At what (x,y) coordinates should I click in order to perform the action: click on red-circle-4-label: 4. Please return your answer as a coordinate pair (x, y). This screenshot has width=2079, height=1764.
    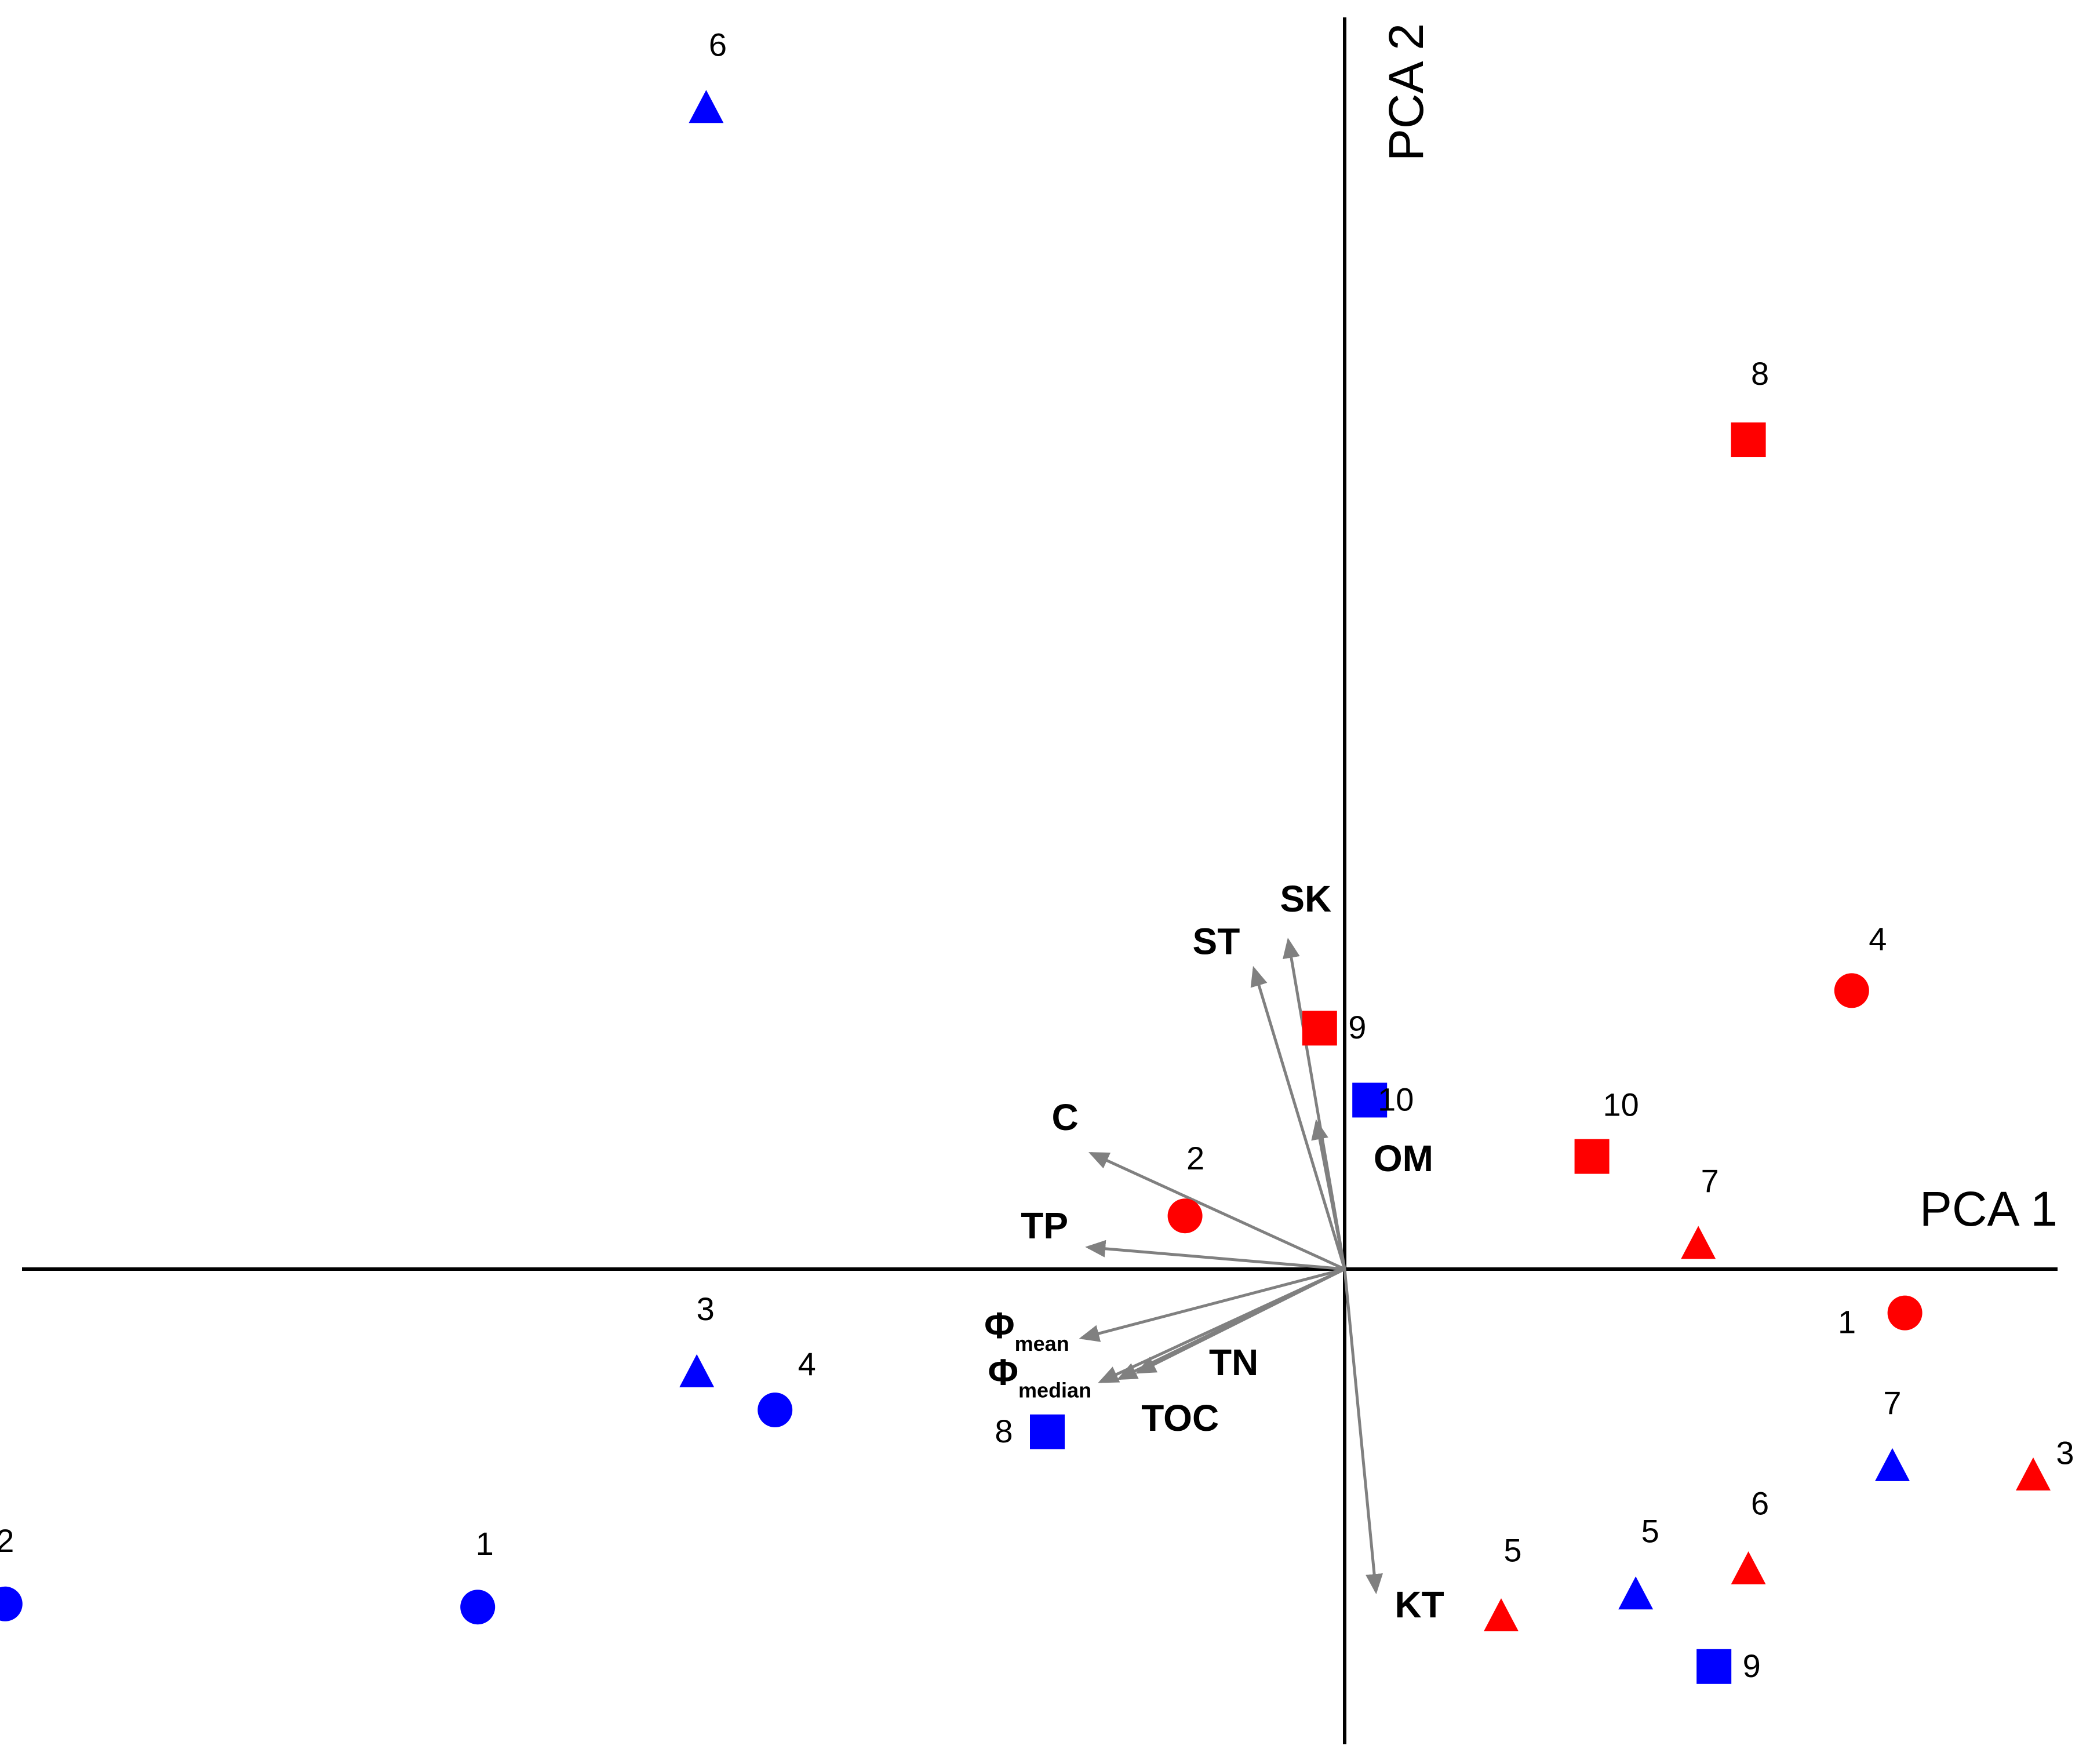
    Looking at the image, I should click on (1878, 938).